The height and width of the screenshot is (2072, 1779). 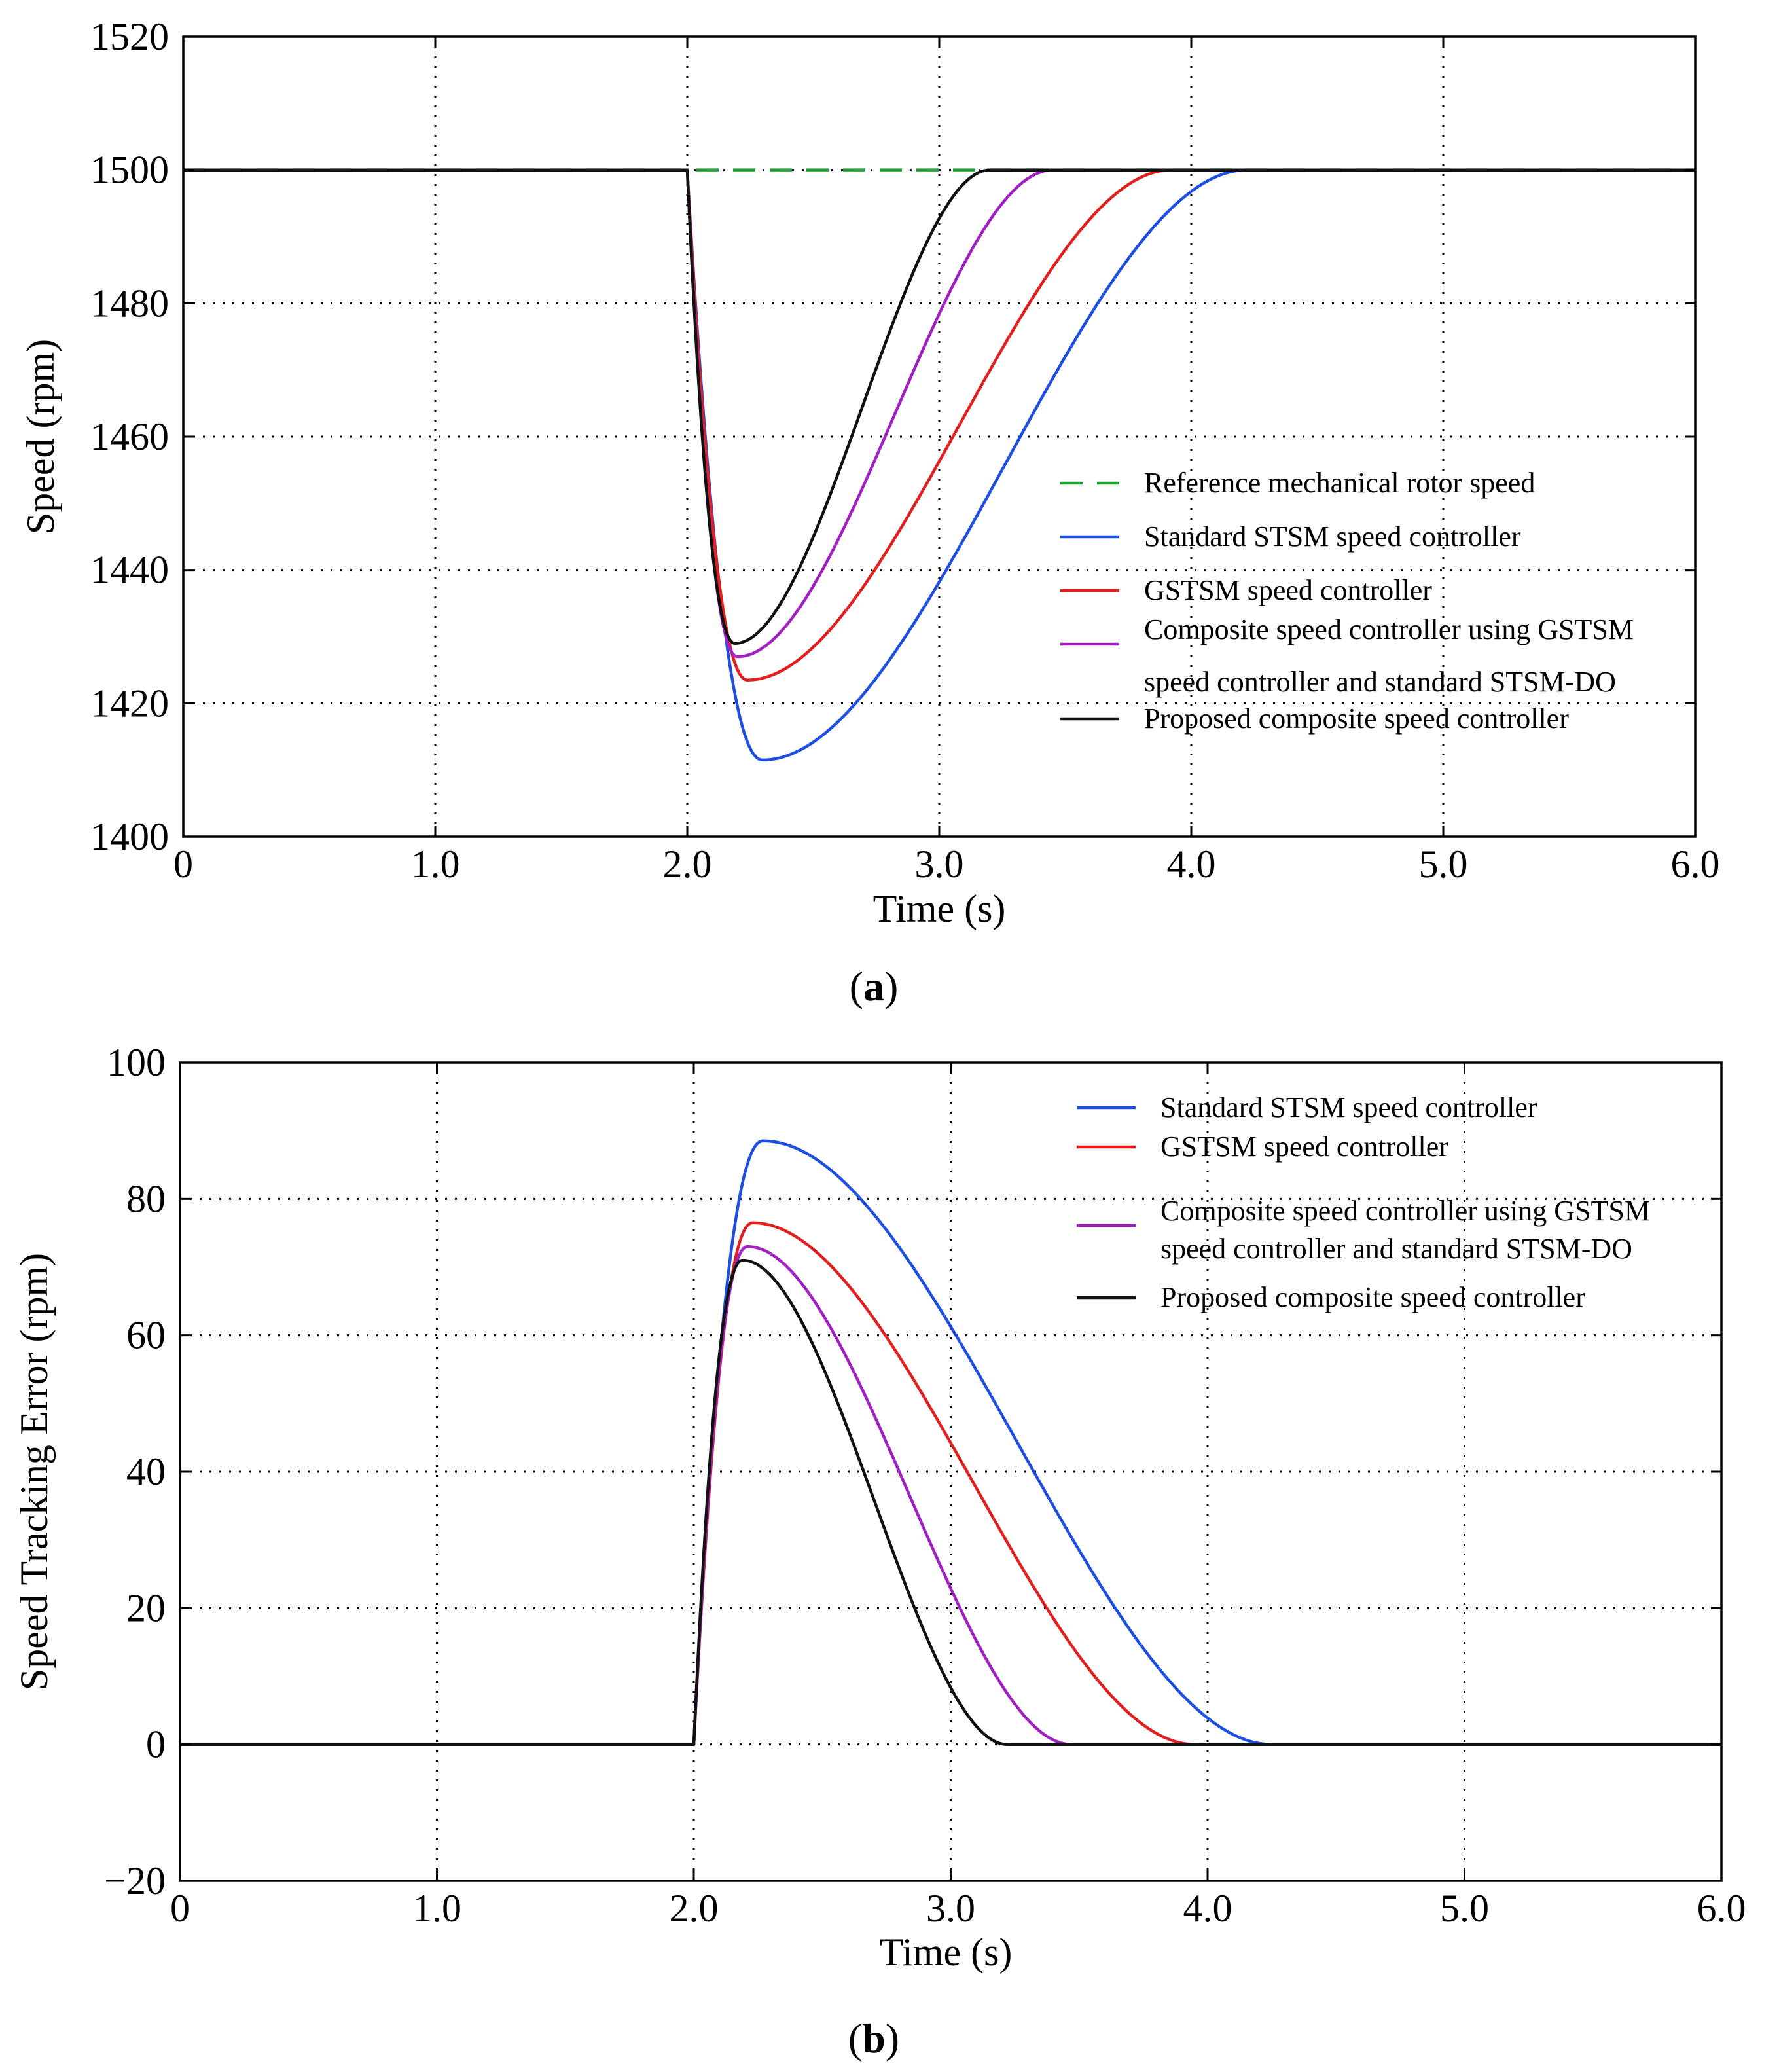 What do you see at coordinates (875, 986) in the screenshot?
I see `panel-label-a: (a)` at bounding box center [875, 986].